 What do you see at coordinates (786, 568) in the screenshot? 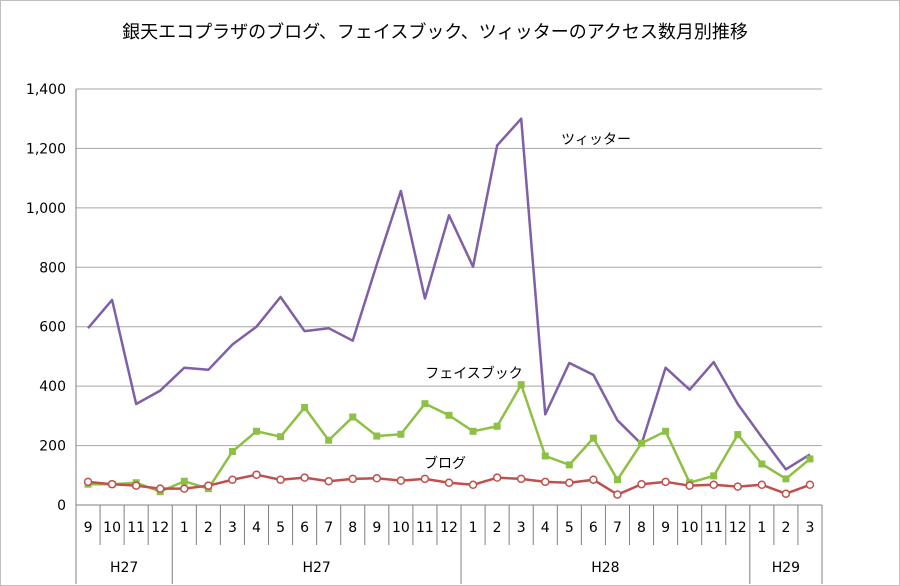
I see `x-group-label: H29` at bounding box center [786, 568].